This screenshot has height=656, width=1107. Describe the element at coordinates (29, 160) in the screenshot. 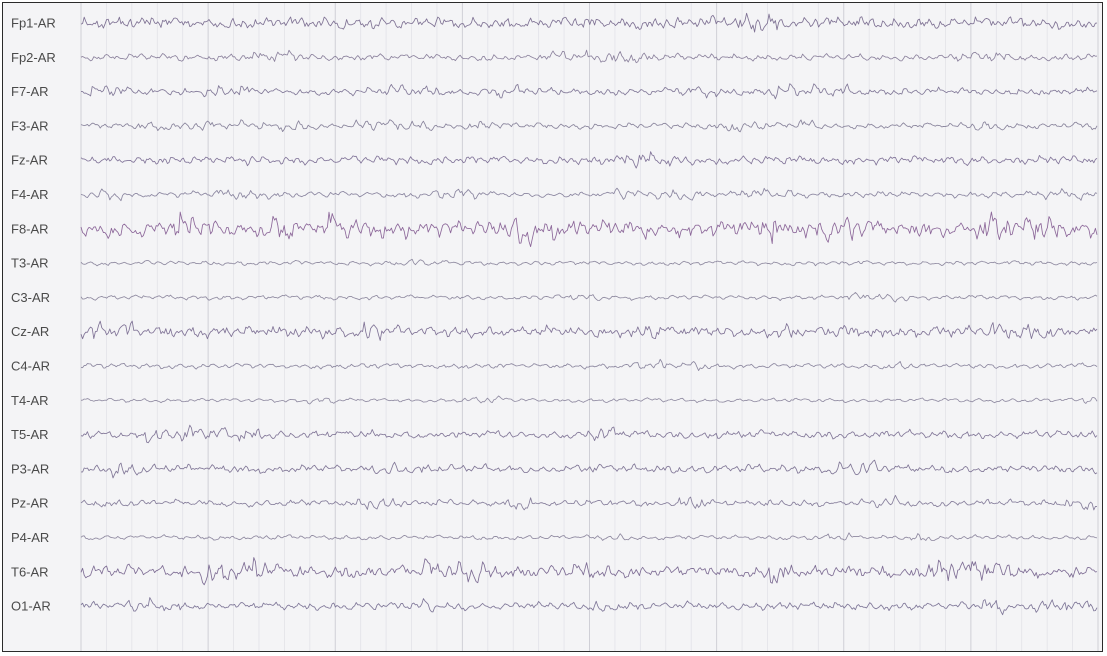

I see `channel-label: Fz-AR` at that location.